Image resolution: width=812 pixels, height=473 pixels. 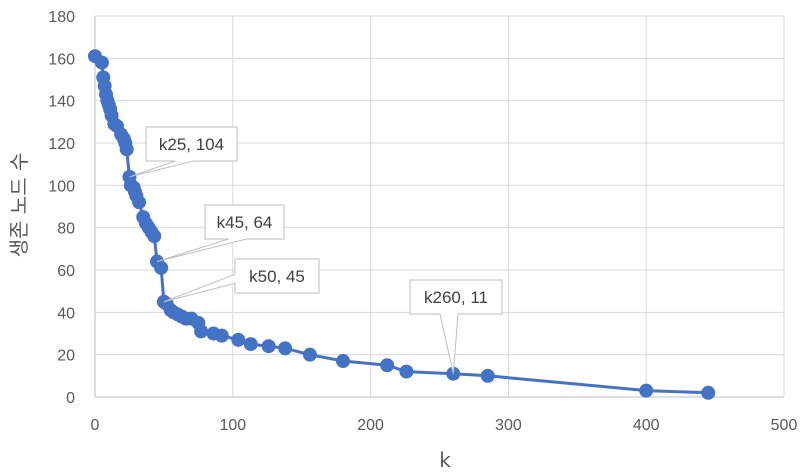 I want to click on x-tick-label: 400, so click(x=646, y=425).